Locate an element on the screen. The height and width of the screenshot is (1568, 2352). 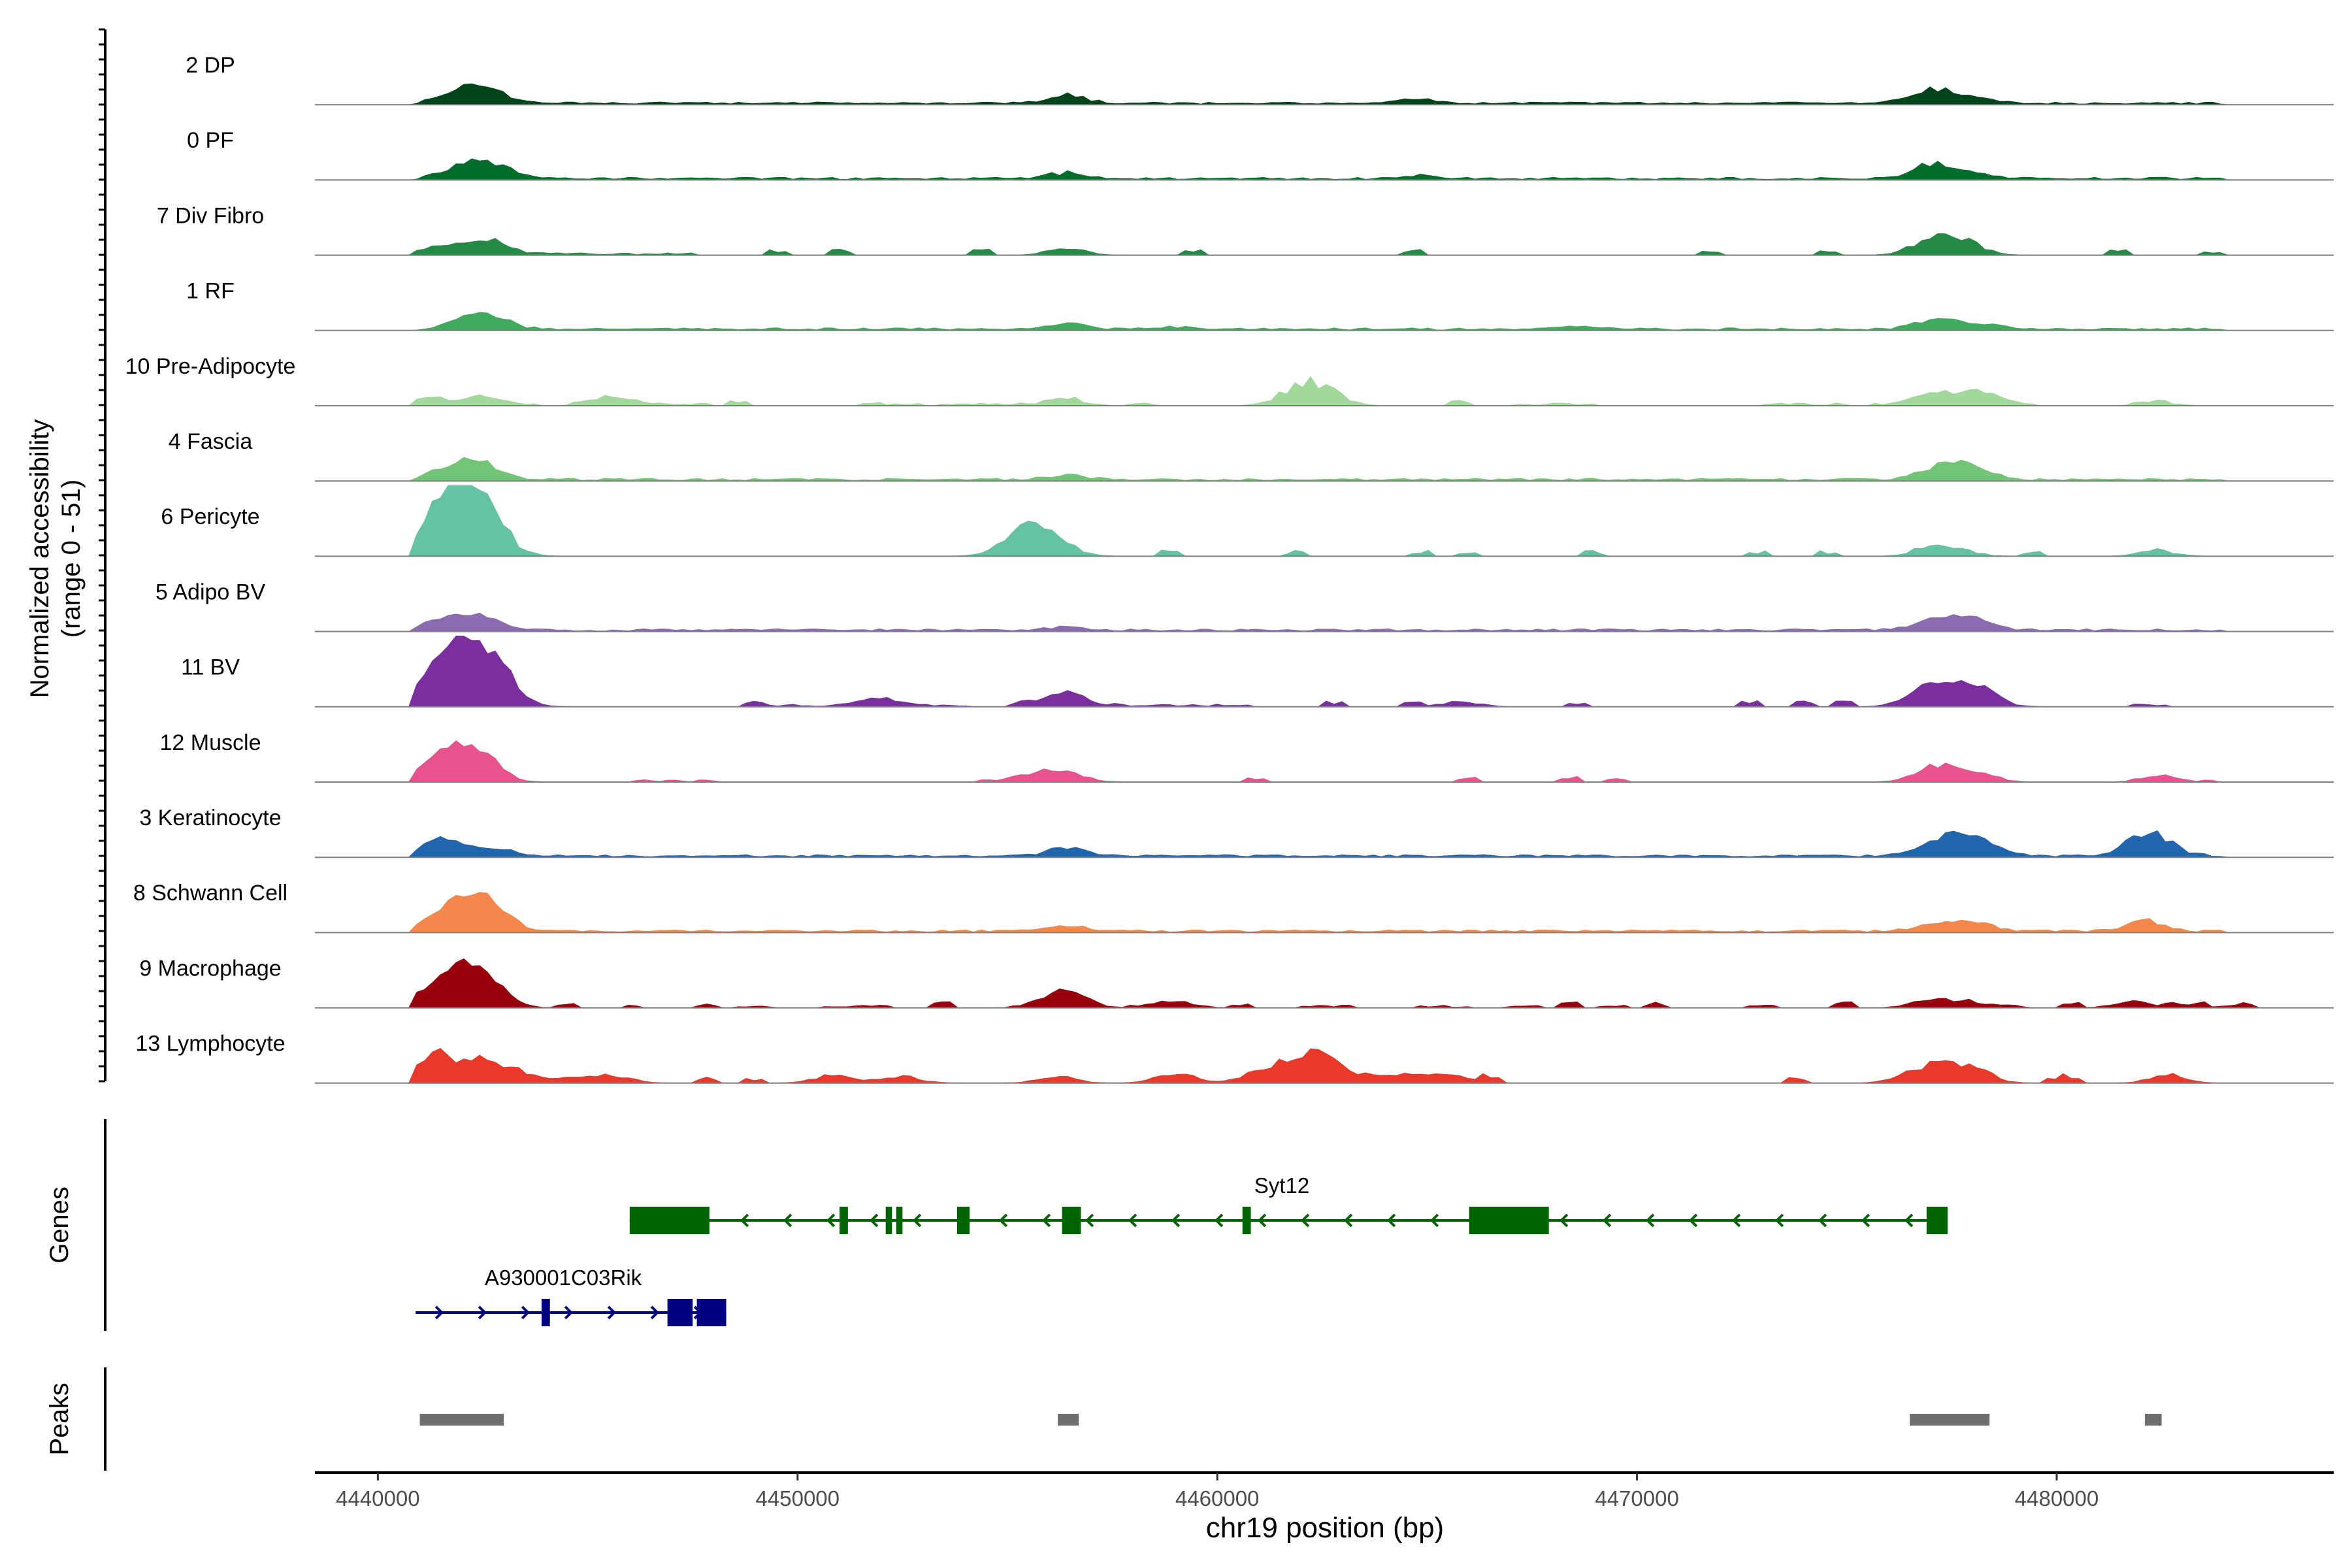
x-tick-label: 4440000 is located at coordinates (377, 1498).